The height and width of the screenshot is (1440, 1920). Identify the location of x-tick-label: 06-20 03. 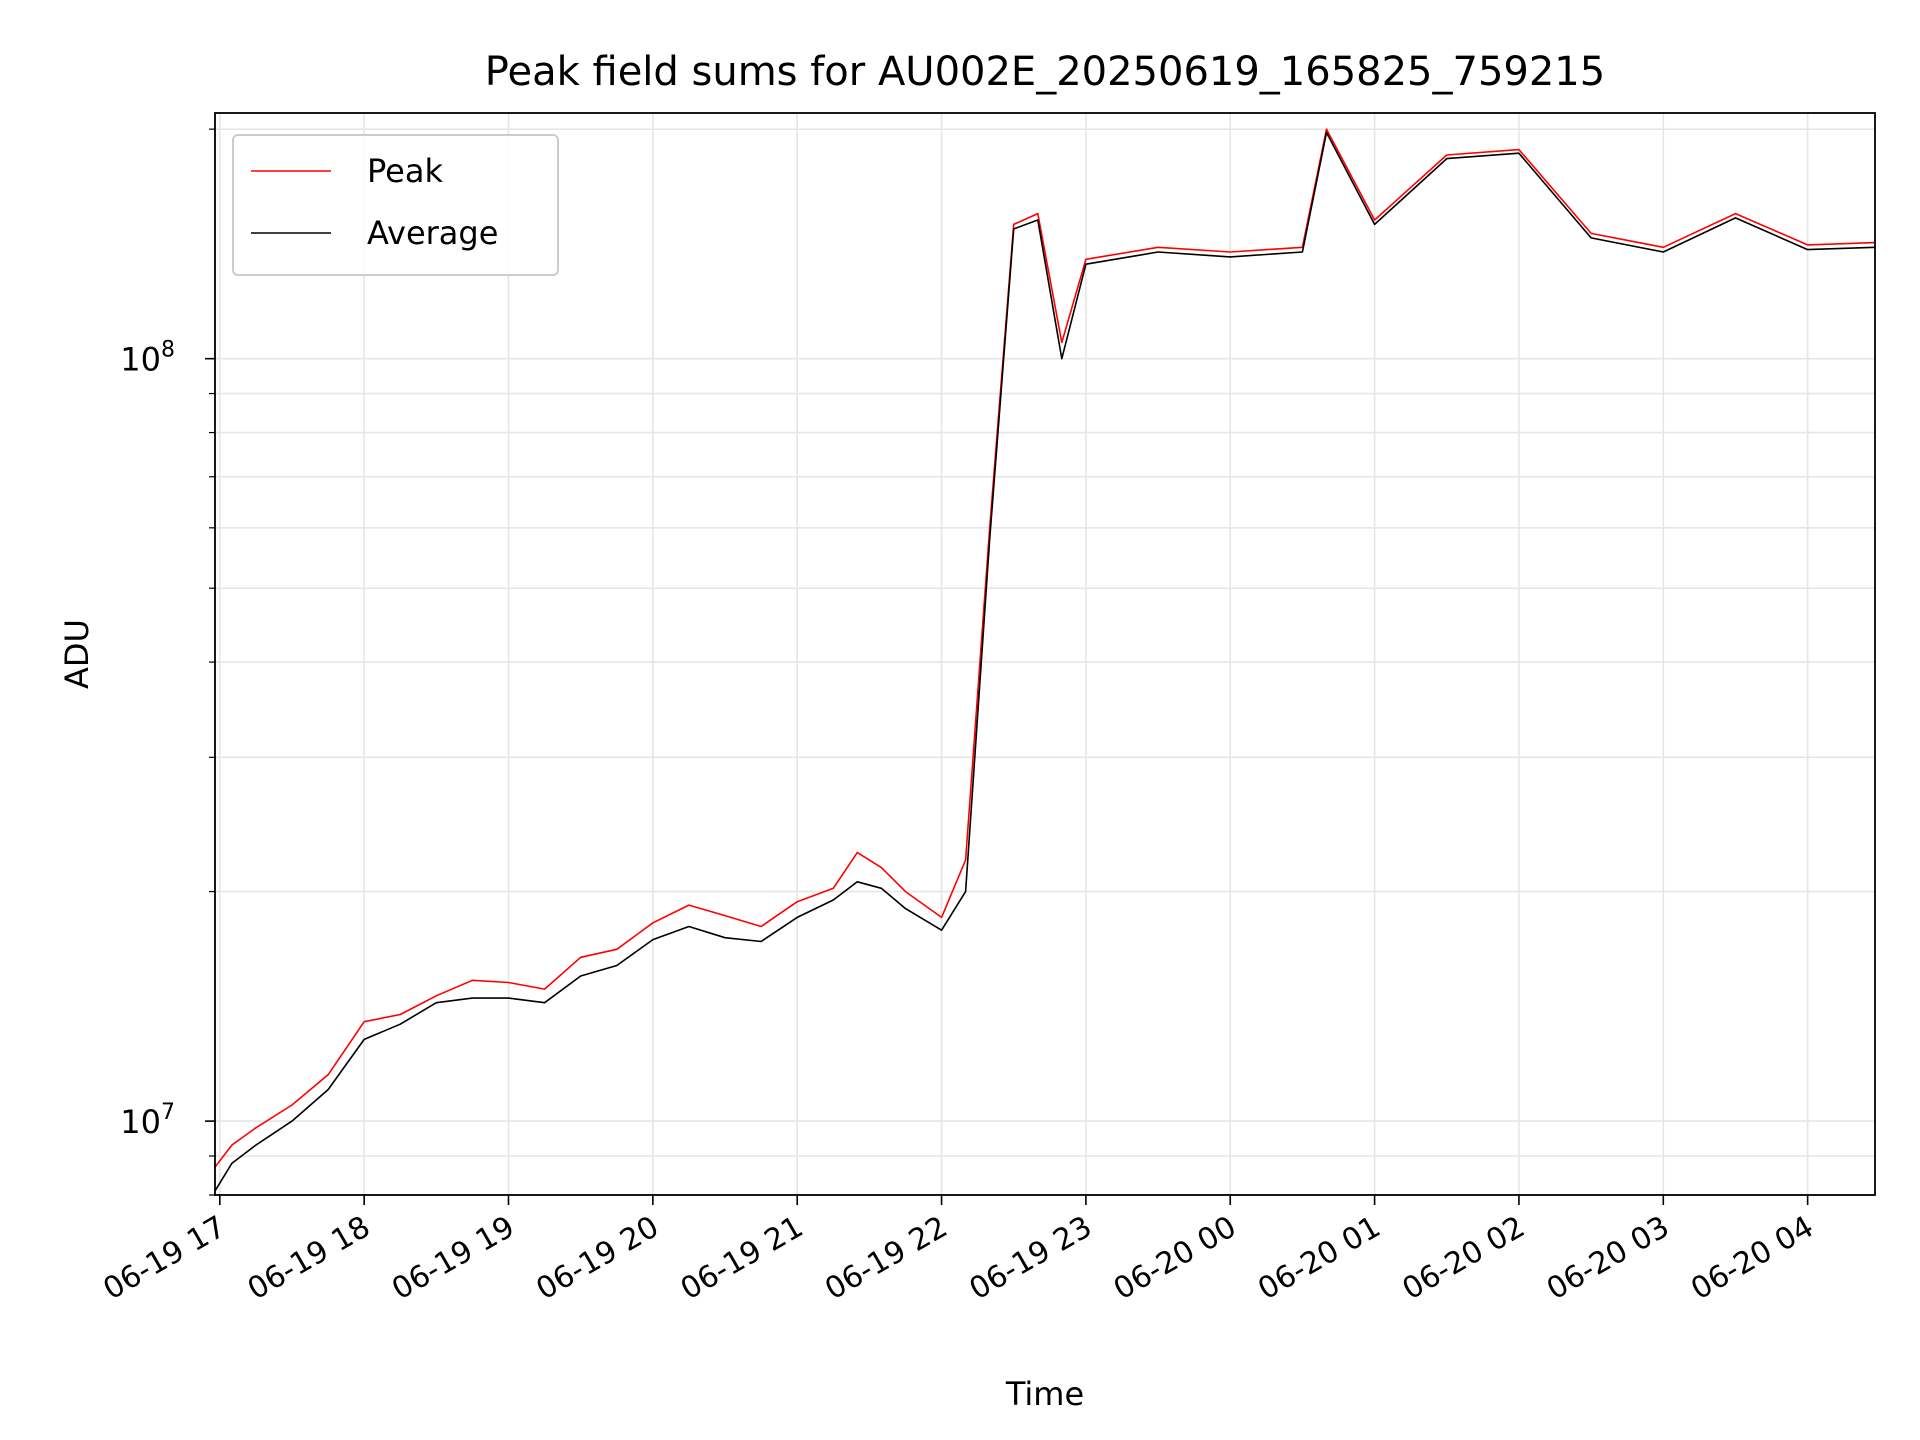
(1608, 1258).